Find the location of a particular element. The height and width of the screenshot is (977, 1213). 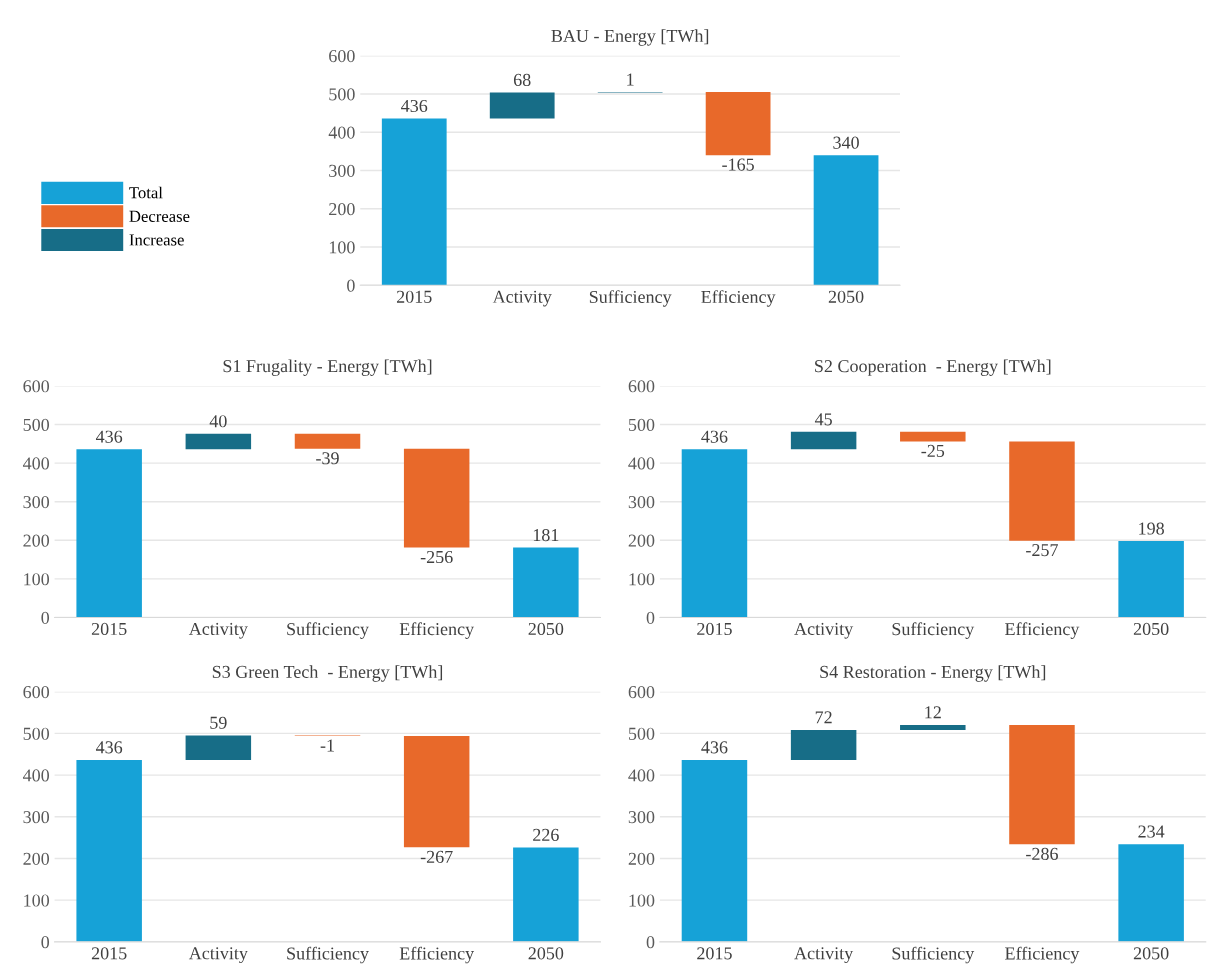

legend-label: Increase is located at coordinates (156, 240).